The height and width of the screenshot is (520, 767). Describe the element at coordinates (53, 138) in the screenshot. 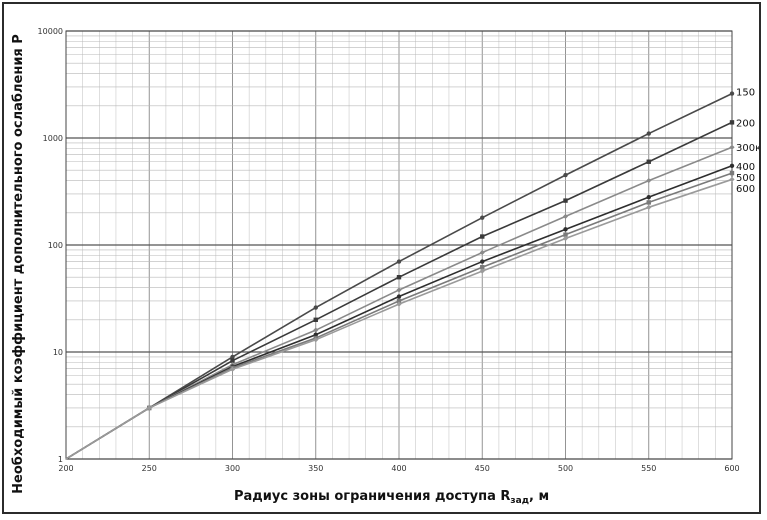

I see `y-tick-label: 1000` at that location.